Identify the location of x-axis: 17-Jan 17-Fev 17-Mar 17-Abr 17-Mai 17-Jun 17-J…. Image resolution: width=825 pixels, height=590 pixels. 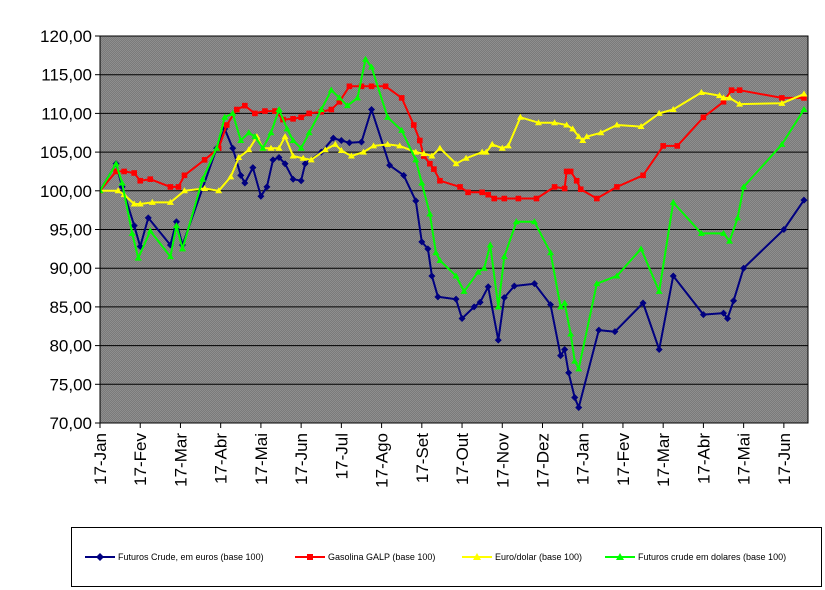
(442, 455).